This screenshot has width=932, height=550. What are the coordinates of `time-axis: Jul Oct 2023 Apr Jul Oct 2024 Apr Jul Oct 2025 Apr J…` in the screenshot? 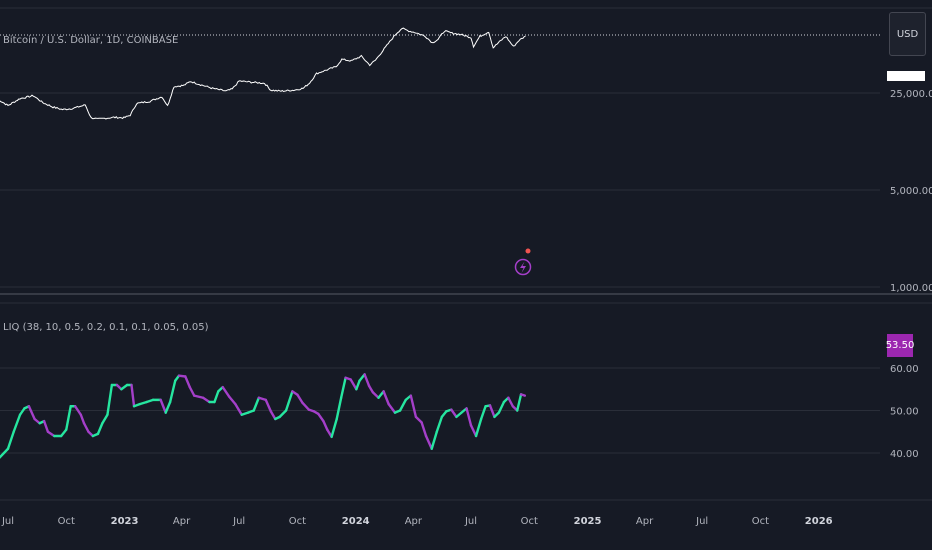 It's located at (417, 521).